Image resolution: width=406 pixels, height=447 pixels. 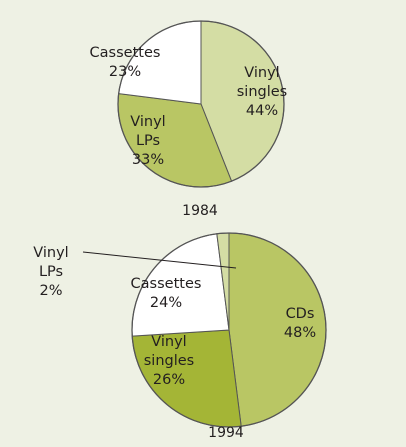 What do you see at coordinates (125, 62) in the screenshot?
I see `slice-label-cassettes: Cassettes 23%` at bounding box center [125, 62].